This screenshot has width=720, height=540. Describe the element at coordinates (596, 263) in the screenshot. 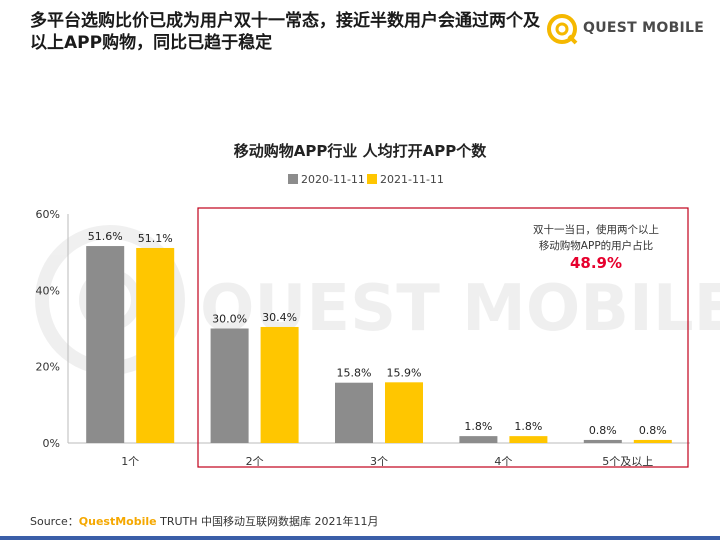

I see `callout-value: 48.9%` at that location.